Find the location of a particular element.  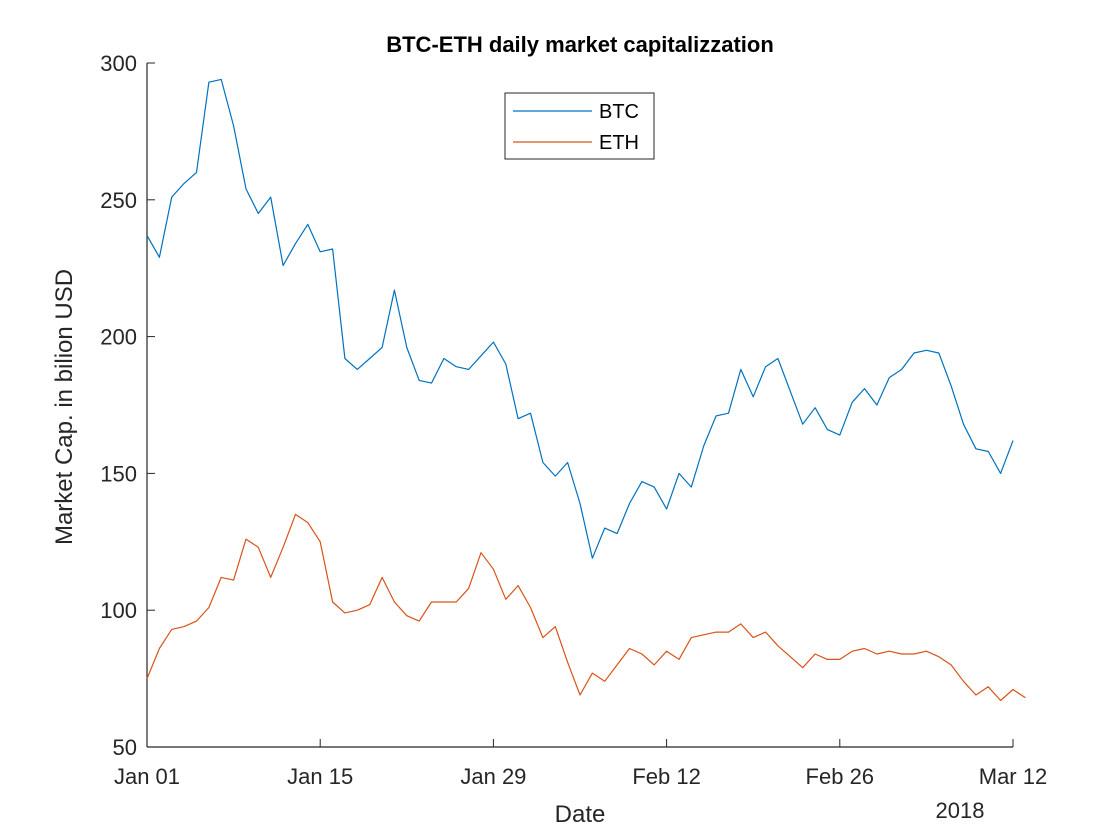

y-tick-label: 100 is located at coordinates (118, 610).